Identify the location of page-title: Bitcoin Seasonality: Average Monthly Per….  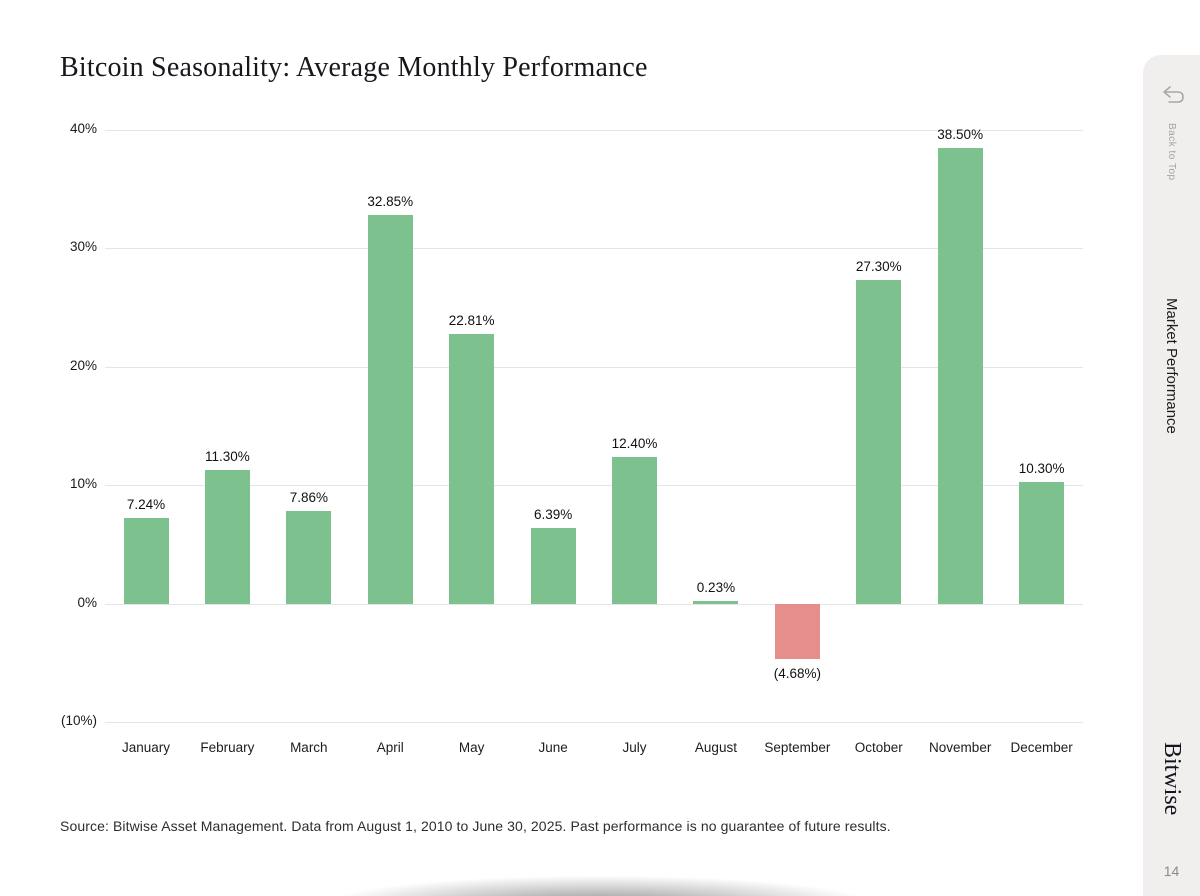
(354, 67).